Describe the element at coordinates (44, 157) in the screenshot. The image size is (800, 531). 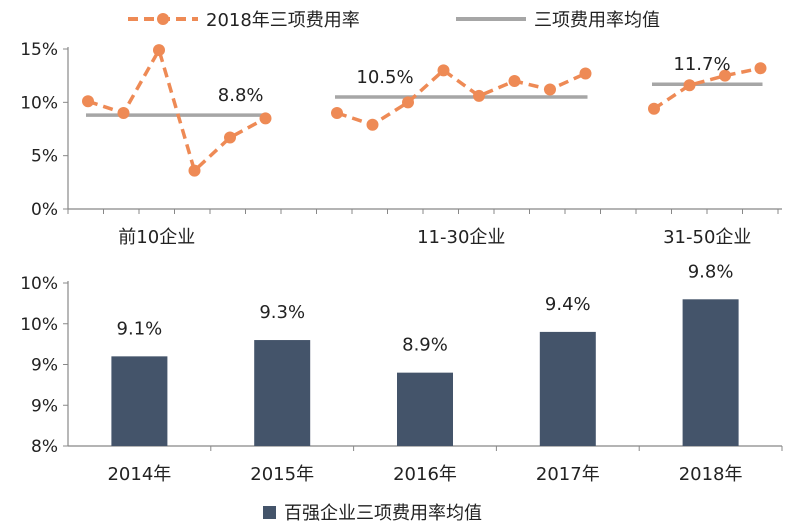
I see `y-tick-label: 5%` at that location.